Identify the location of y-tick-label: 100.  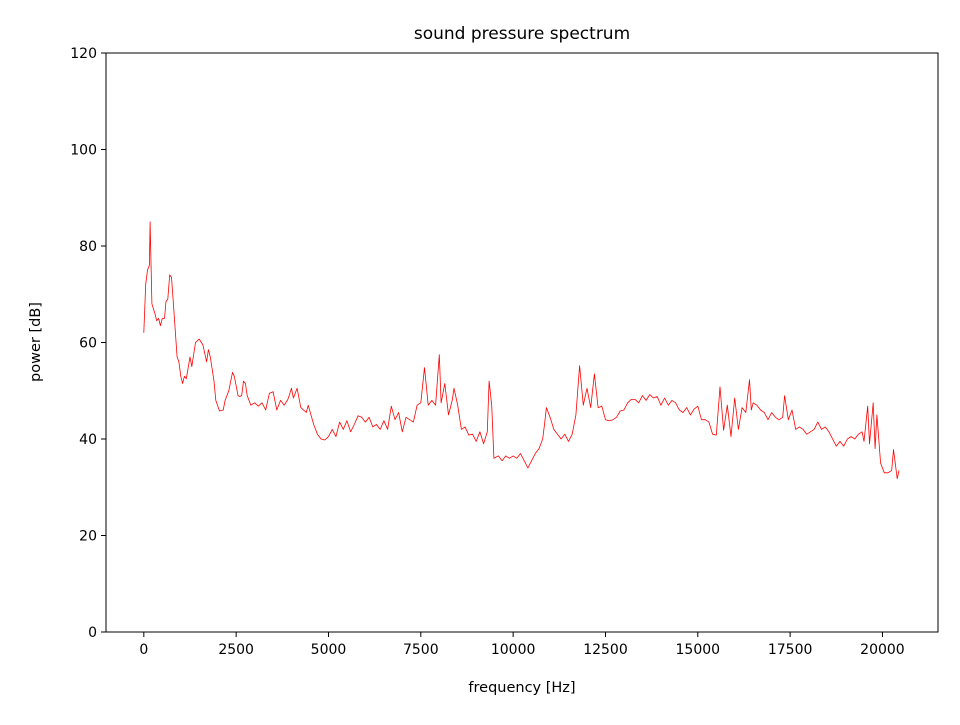
(83, 151).